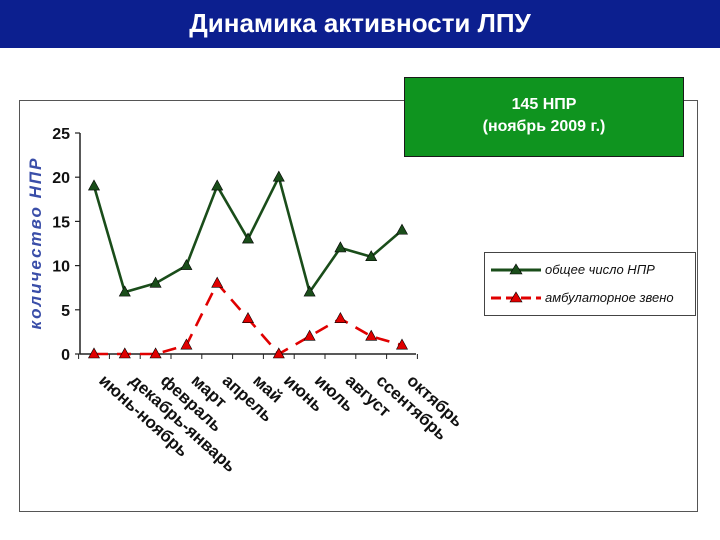  I want to click on y-tick-label: 5, so click(65, 311).